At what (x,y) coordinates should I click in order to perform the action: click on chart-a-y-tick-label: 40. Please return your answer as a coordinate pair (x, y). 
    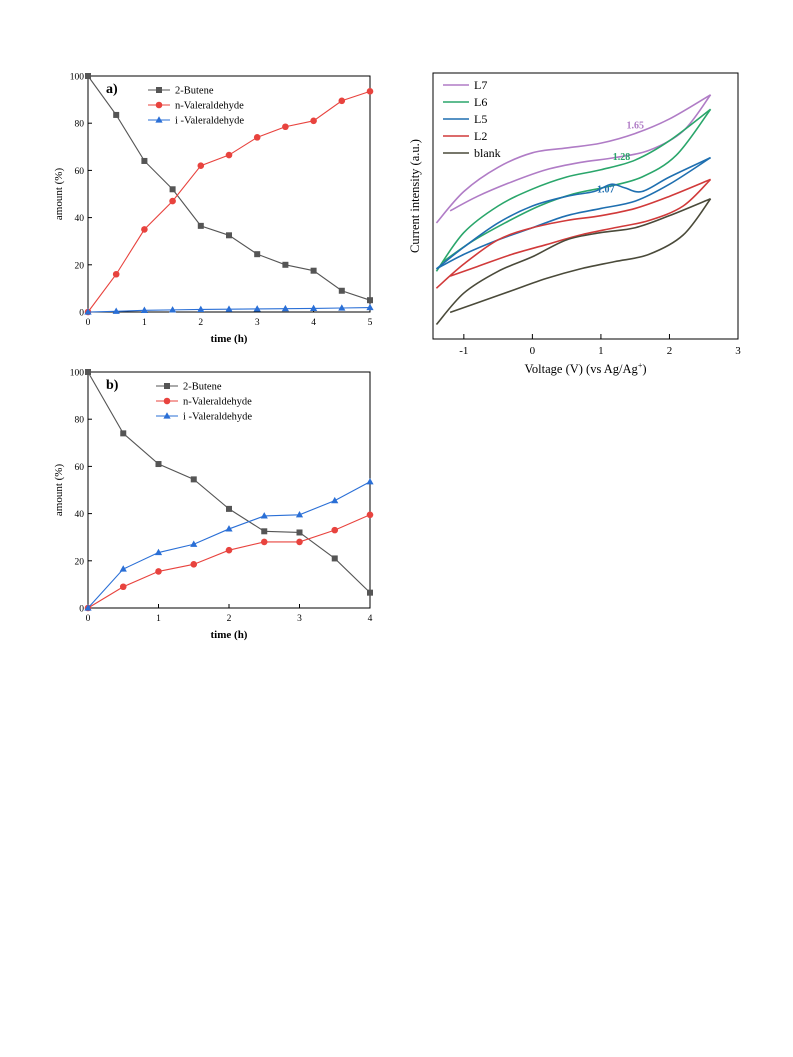
    Looking at the image, I should click on (80, 219).